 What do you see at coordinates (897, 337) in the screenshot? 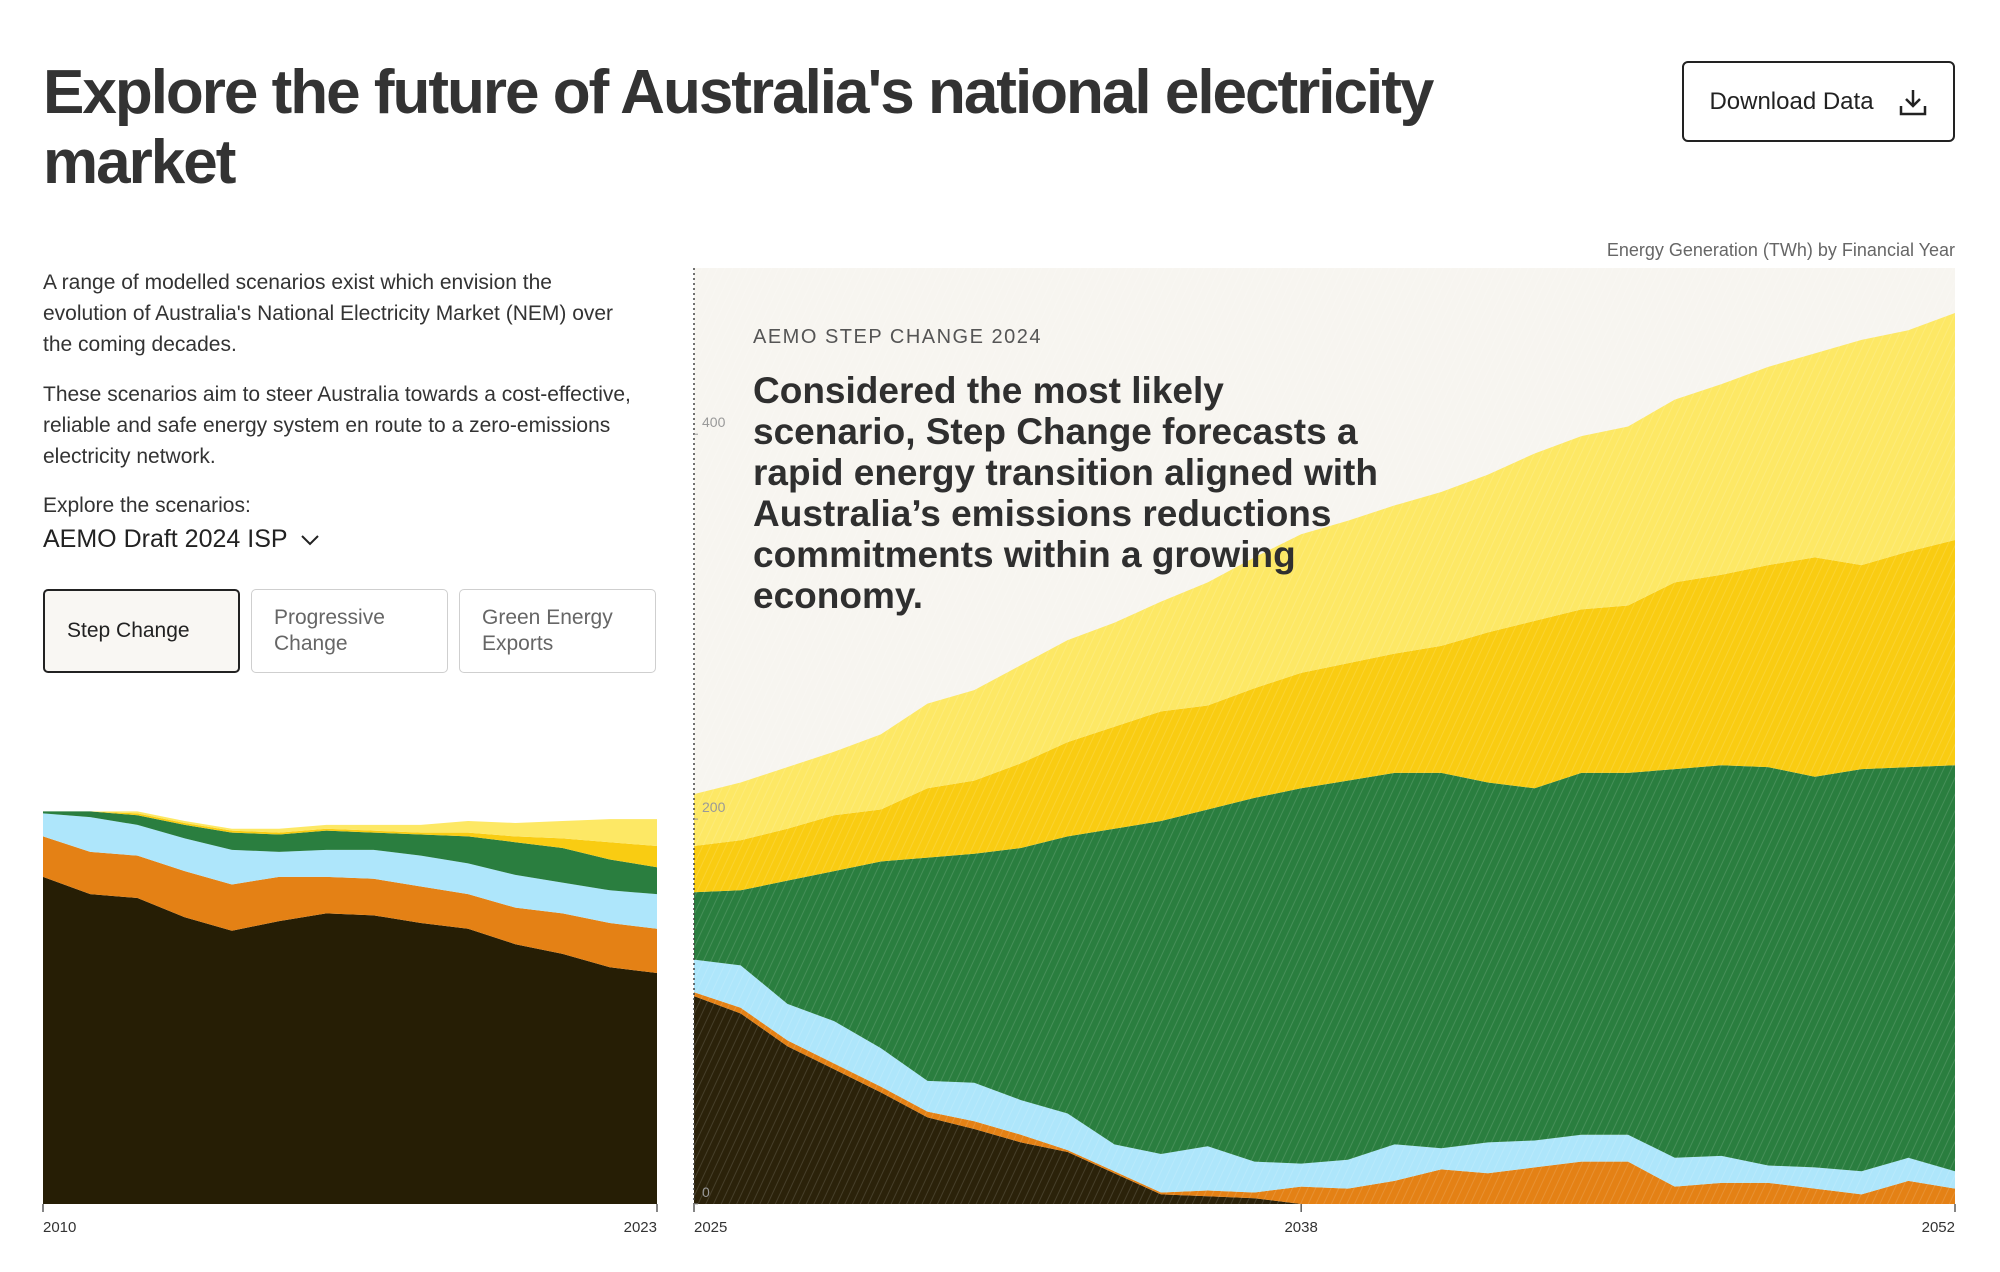
I see `annotation-label: AEMO STEP CHANGE 2024` at bounding box center [897, 337].